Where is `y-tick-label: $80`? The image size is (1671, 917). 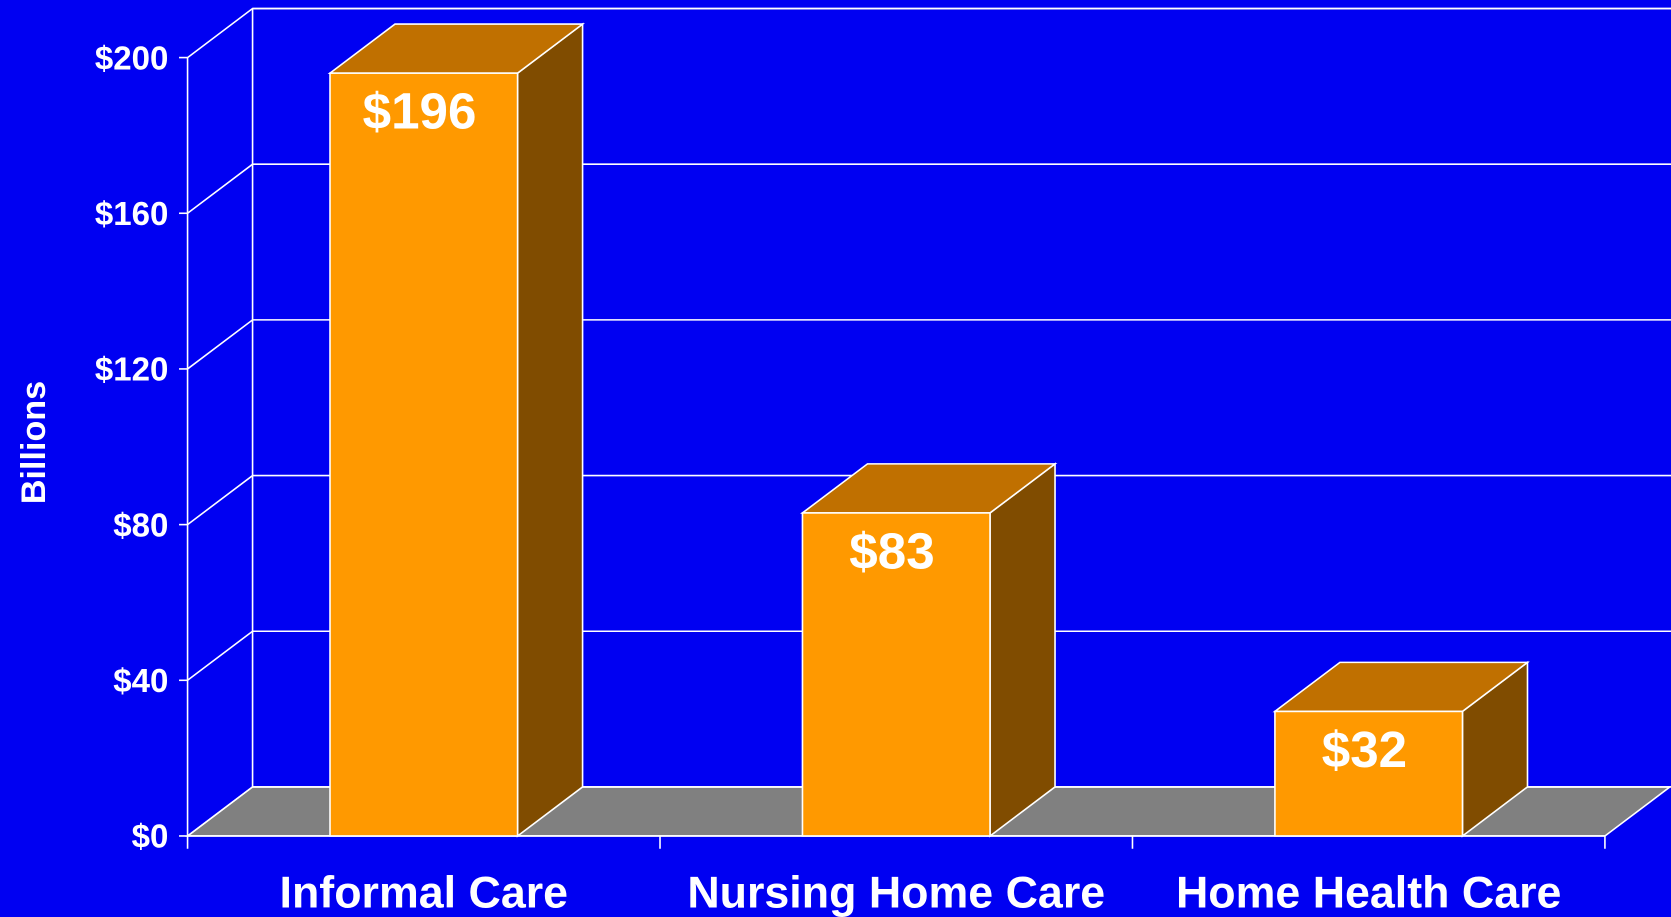
y-tick-label: $80 is located at coordinates (140, 525).